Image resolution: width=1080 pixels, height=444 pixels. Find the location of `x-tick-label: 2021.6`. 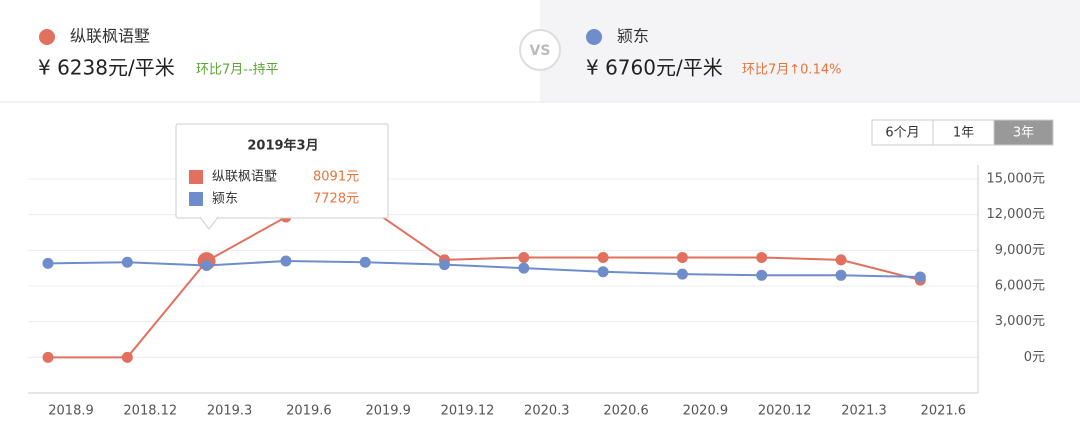

x-tick-label: 2021.6 is located at coordinates (944, 411).